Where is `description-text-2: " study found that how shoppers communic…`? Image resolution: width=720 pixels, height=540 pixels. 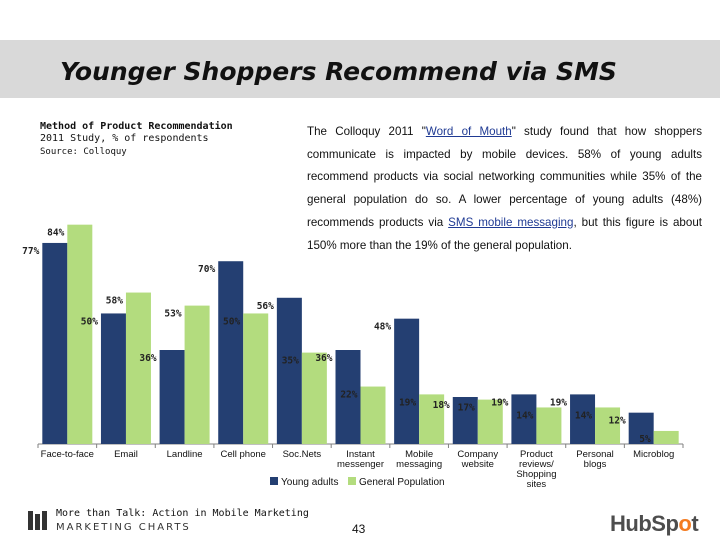 description-text-2: " study found that how shoppers communic… is located at coordinates (505, 177).